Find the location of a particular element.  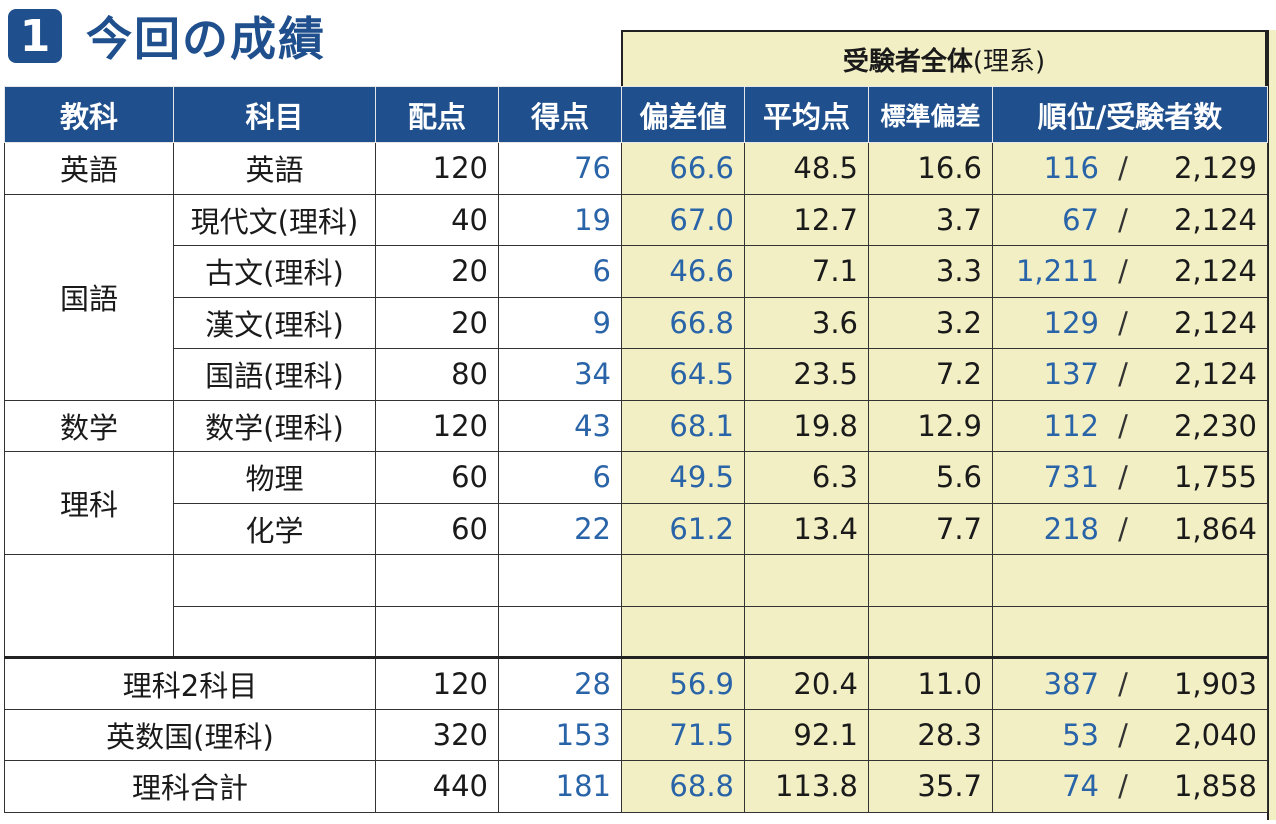

max-points-cell: 120 is located at coordinates (437, 425).